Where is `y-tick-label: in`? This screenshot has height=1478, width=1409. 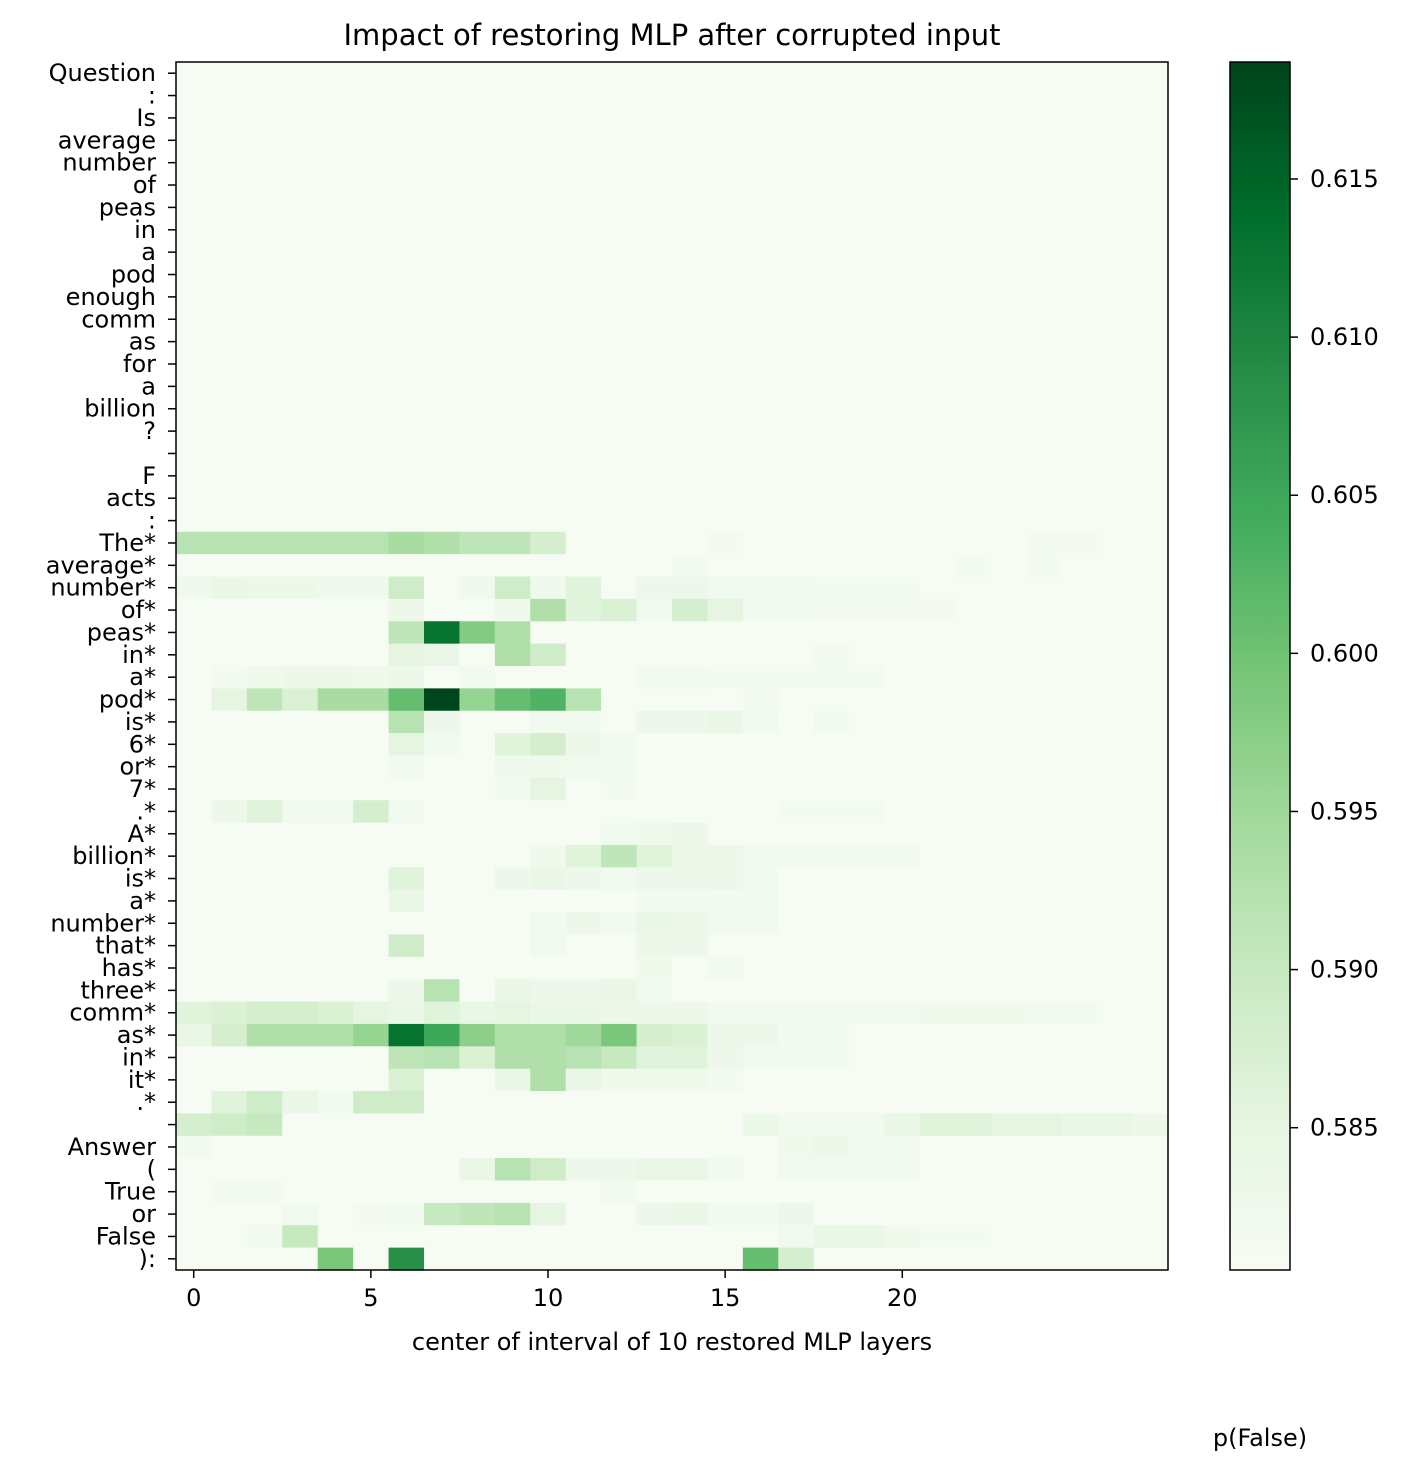
y-tick-label: in is located at coordinates (145, 230).